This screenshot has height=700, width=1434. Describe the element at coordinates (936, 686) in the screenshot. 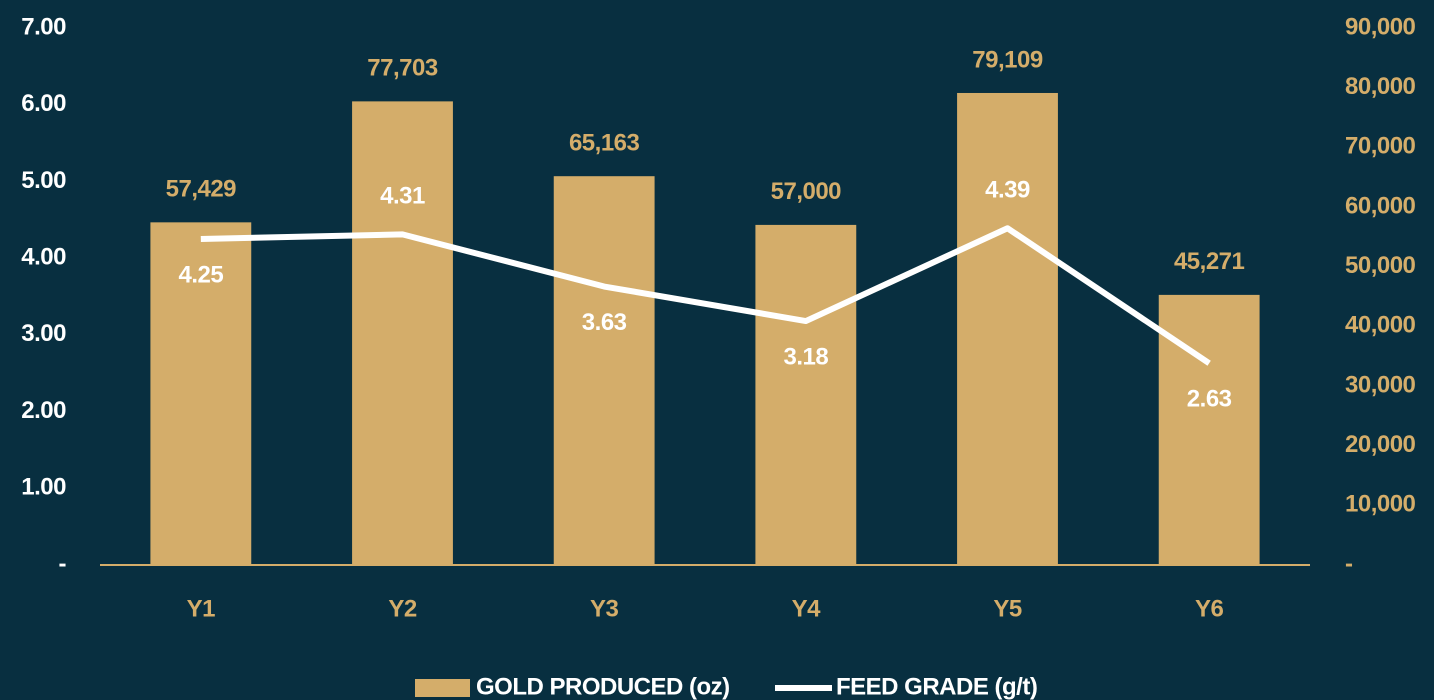

I see `legend-label: FEED GRADE (g/t)` at that location.